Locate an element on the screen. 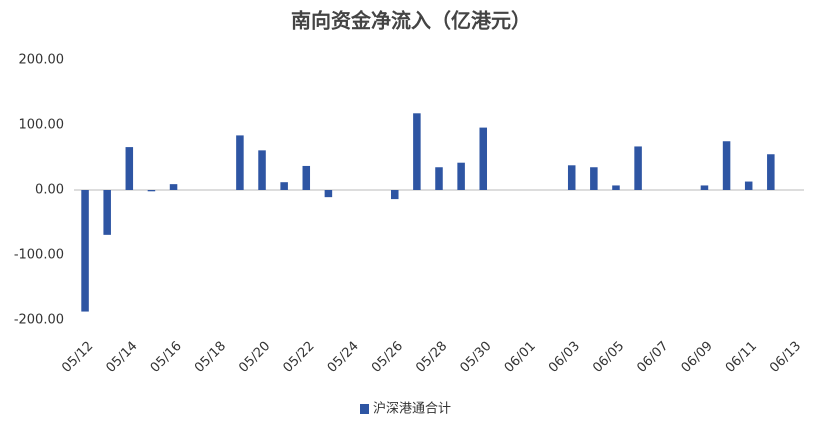 This screenshot has width=823, height=430. x-tick-label: 05/24 is located at coordinates (343, 357).